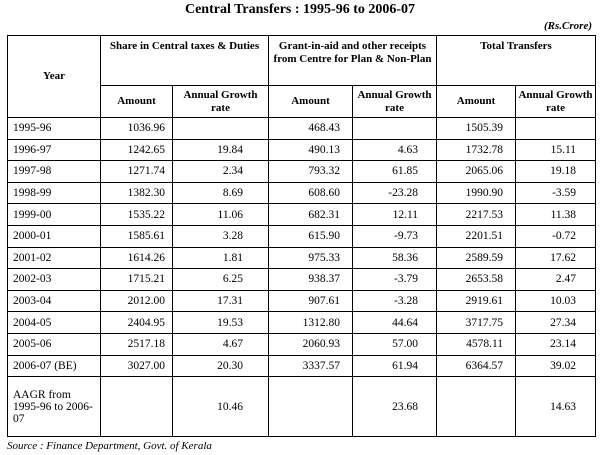 This screenshot has height=455, width=600. Describe the element at coordinates (310, 301) in the screenshot. I see `value-cell: 907.61` at that location.